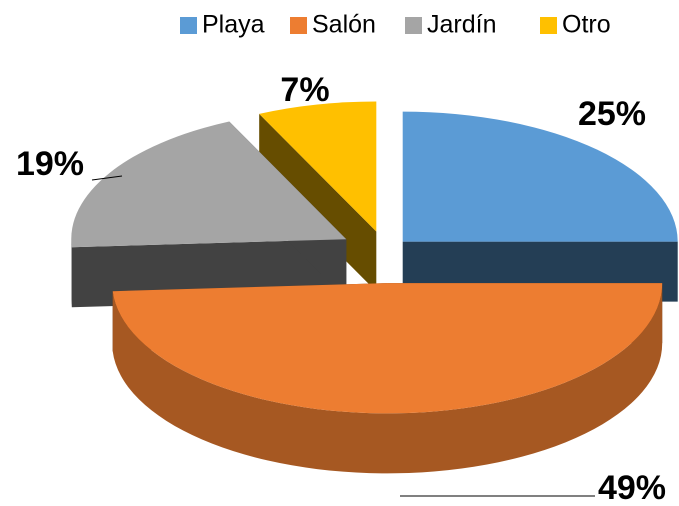 This screenshot has width=679, height=506. Describe the element at coordinates (461, 25) in the screenshot. I see `legend-label: Jardín` at that location.